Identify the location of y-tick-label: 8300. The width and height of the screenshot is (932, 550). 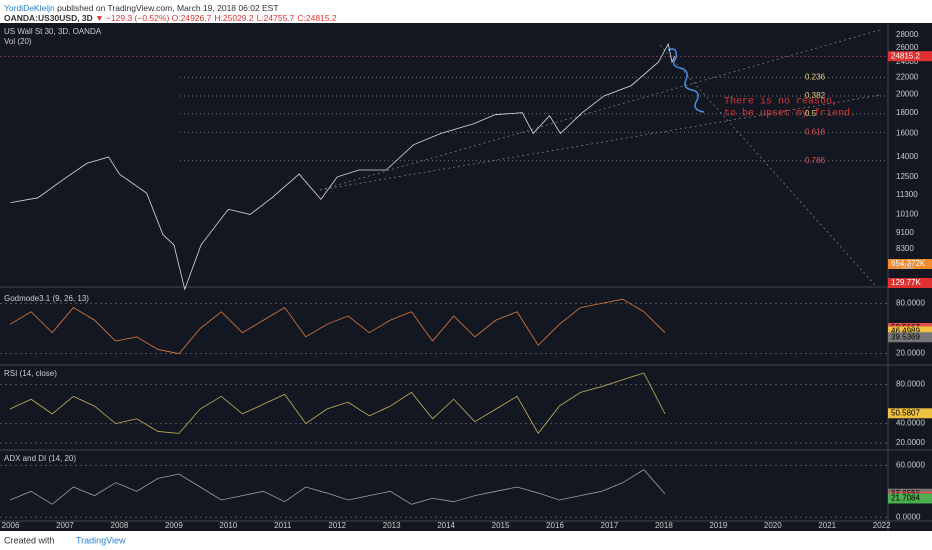
(905, 248).